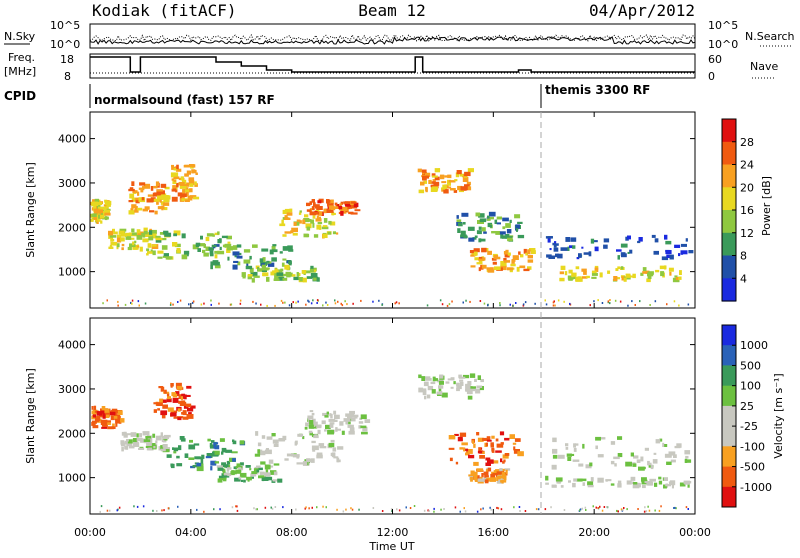 The height and width of the screenshot is (558, 800). I want to click on freq-strip-frame, so click(392, 66).